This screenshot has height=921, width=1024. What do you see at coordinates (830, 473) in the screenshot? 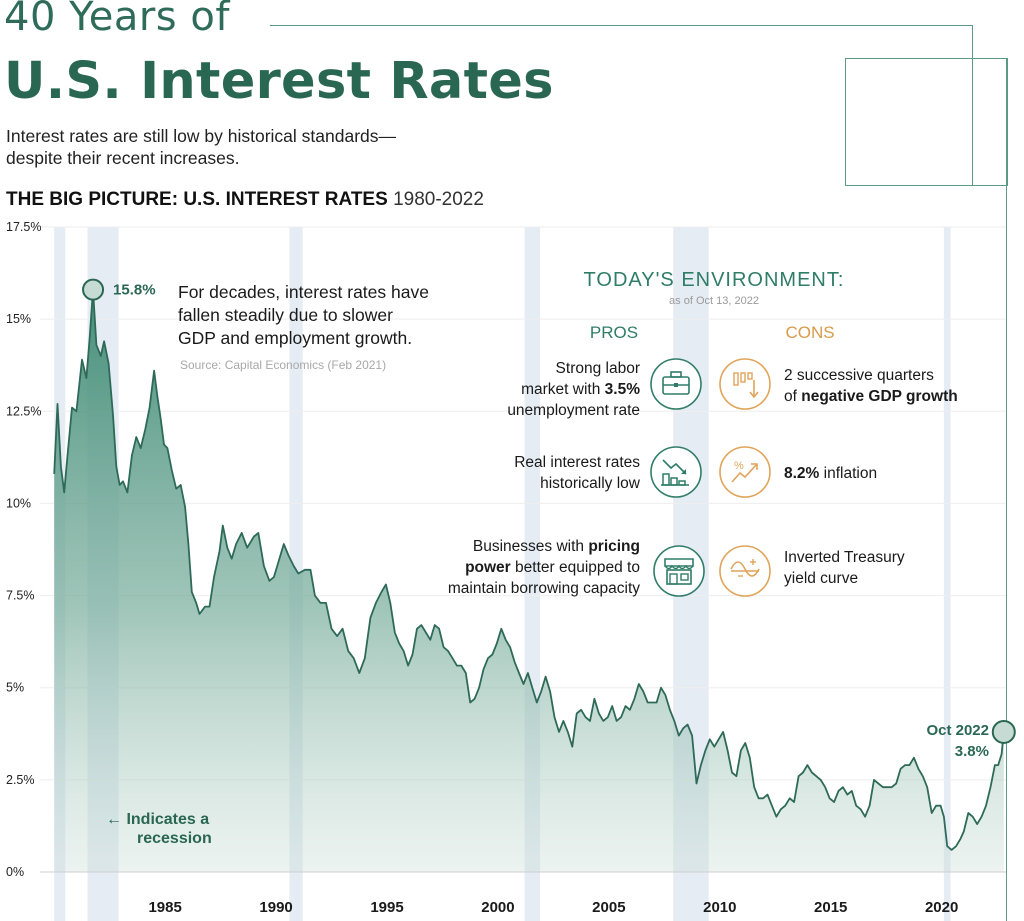
I see `con-text-inflation: 8.2% inflation` at bounding box center [830, 473].